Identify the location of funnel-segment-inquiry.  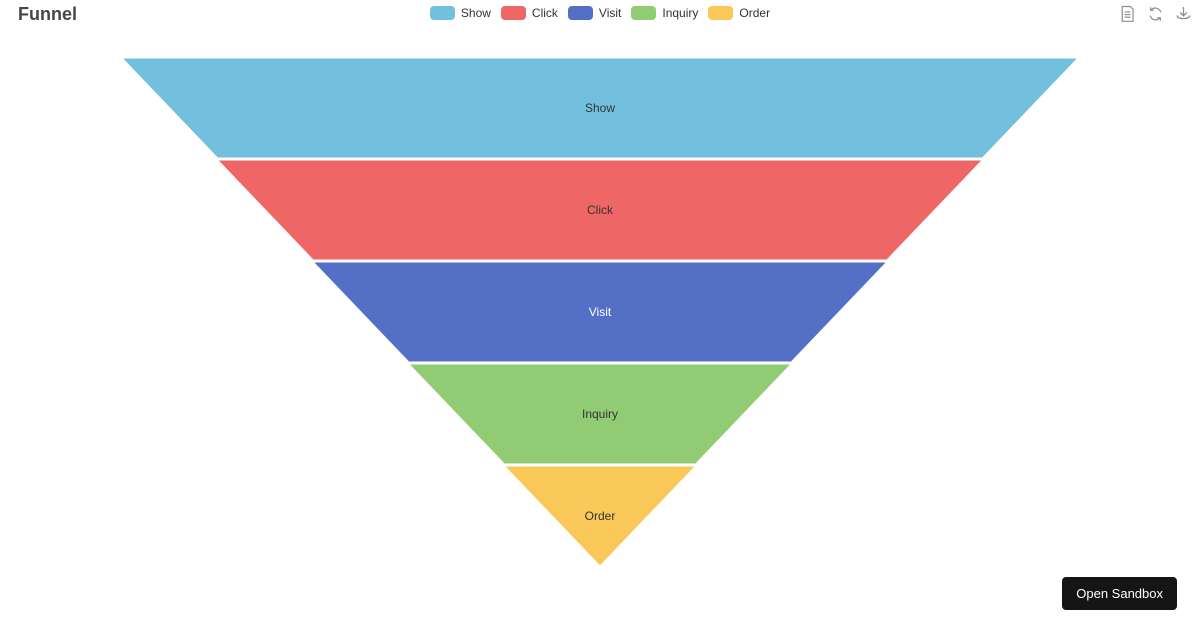
(600, 414).